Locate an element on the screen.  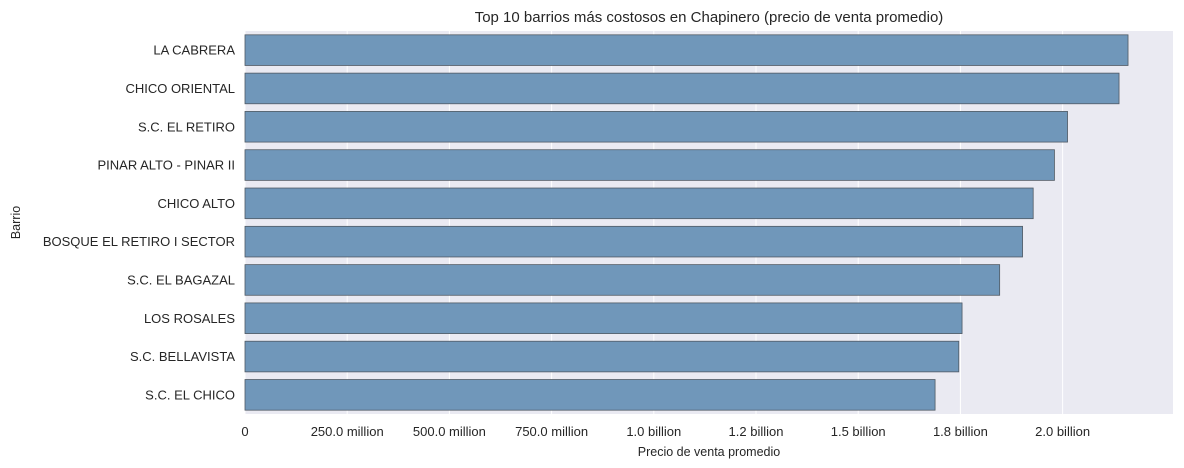
x-axis-label: Precio de venta promedio is located at coordinates (709, 452).